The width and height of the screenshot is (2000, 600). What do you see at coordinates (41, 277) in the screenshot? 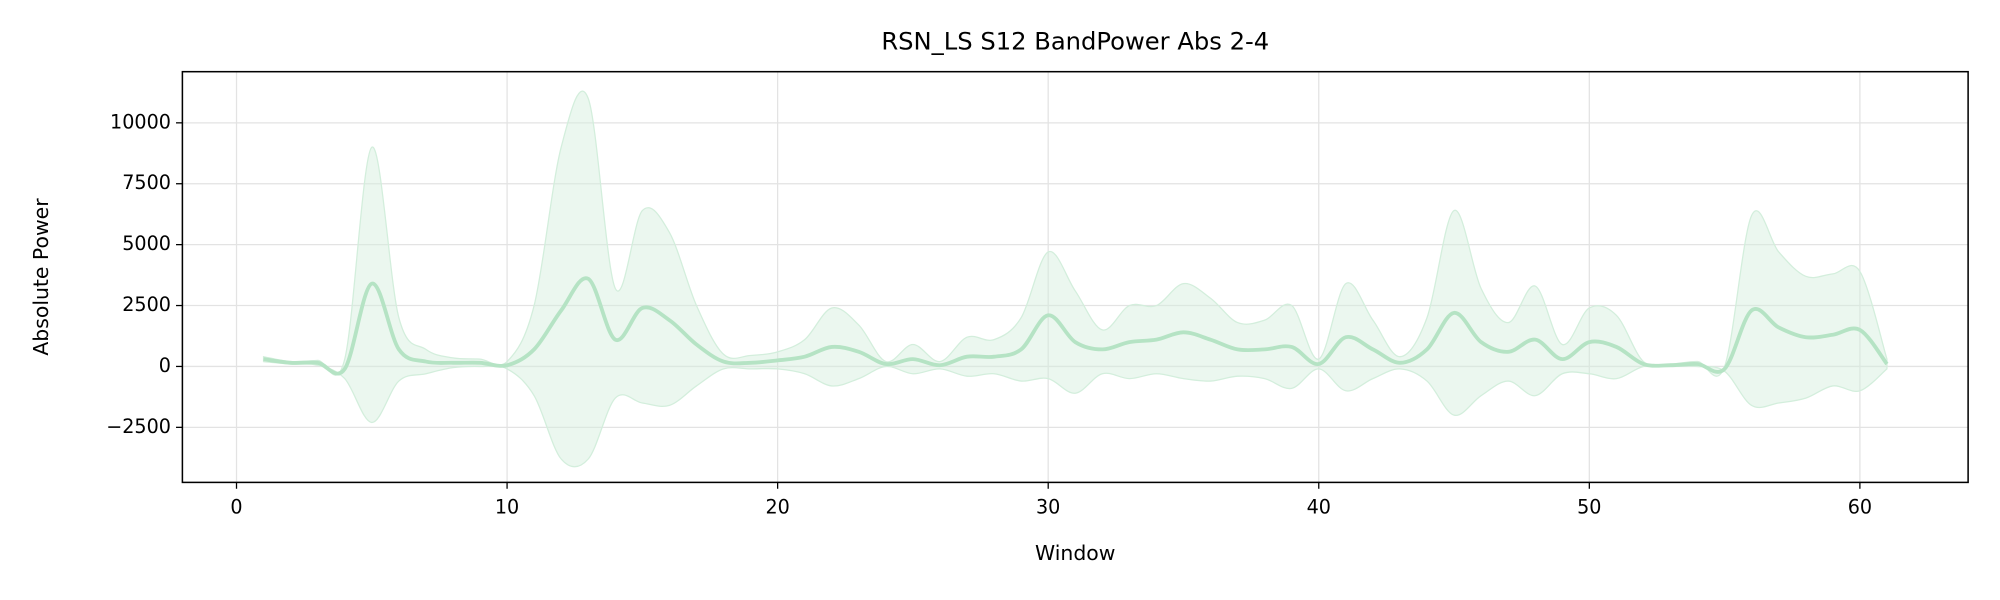
I see `y-axis-label: Absolute Power` at bounding box center [41, 277].